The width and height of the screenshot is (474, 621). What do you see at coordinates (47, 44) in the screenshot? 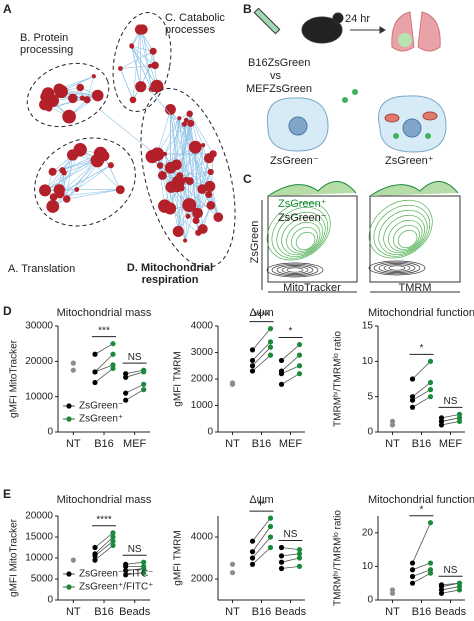
I see `cluster-label: B. Protein processing` at bounding box center [47, 44].